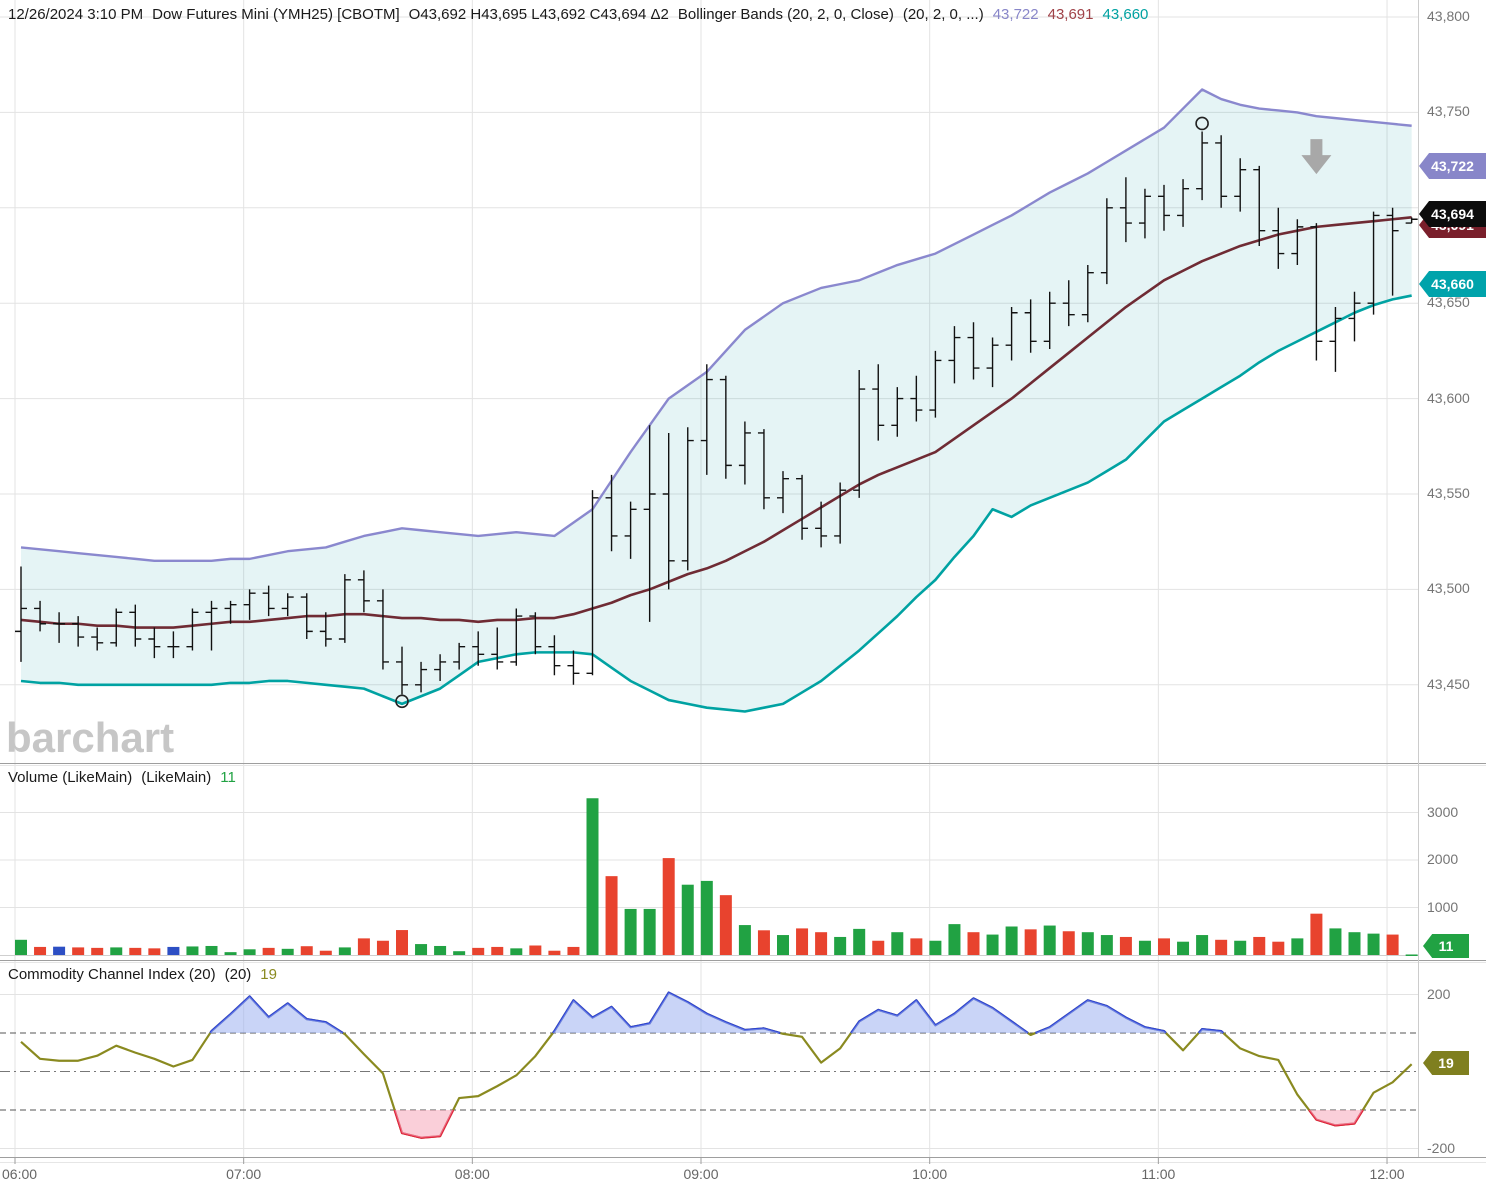 The width and height of the screenshot is (1486, 1191). What do you see at coordinates (1202, 123) in the screenshot?
I see `swing-high-circle-marker` at bounding box center [1202, 123].